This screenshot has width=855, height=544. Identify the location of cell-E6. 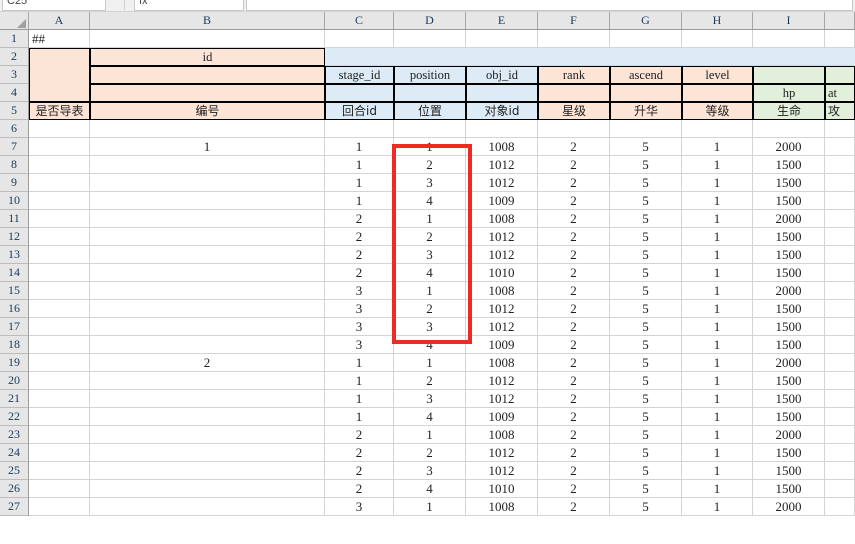
(502, 129).